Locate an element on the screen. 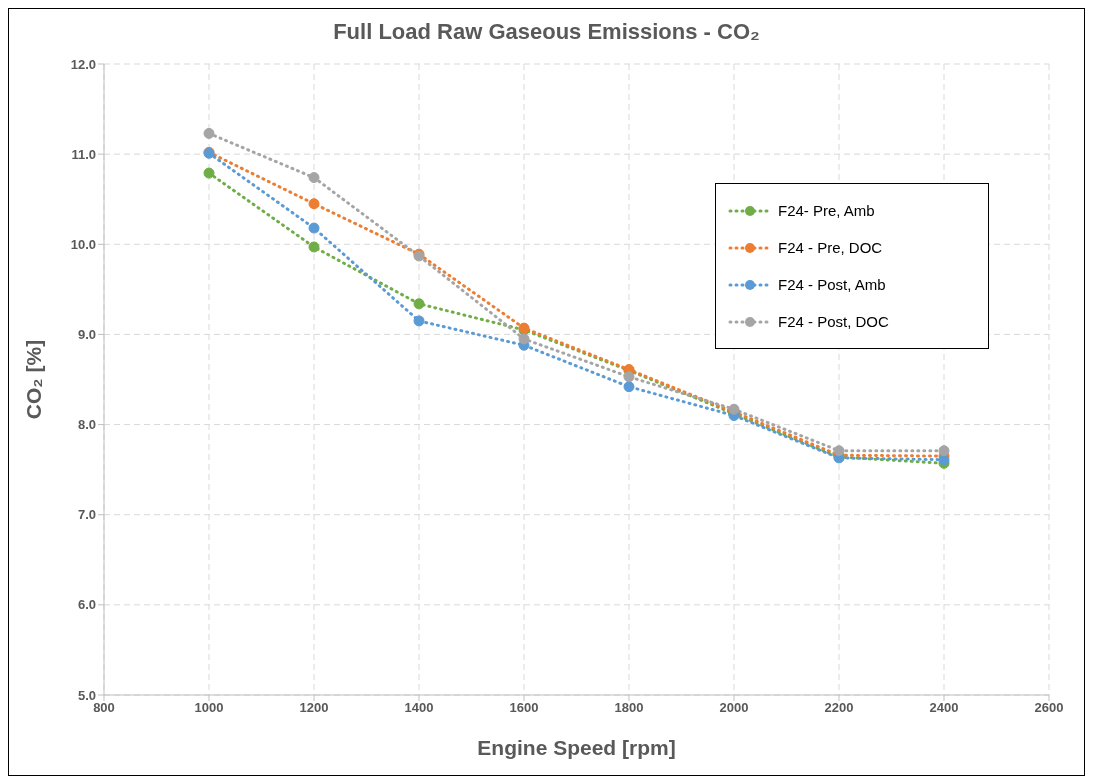  x-tick-label: 1200 is located at coordinates (314, 708).